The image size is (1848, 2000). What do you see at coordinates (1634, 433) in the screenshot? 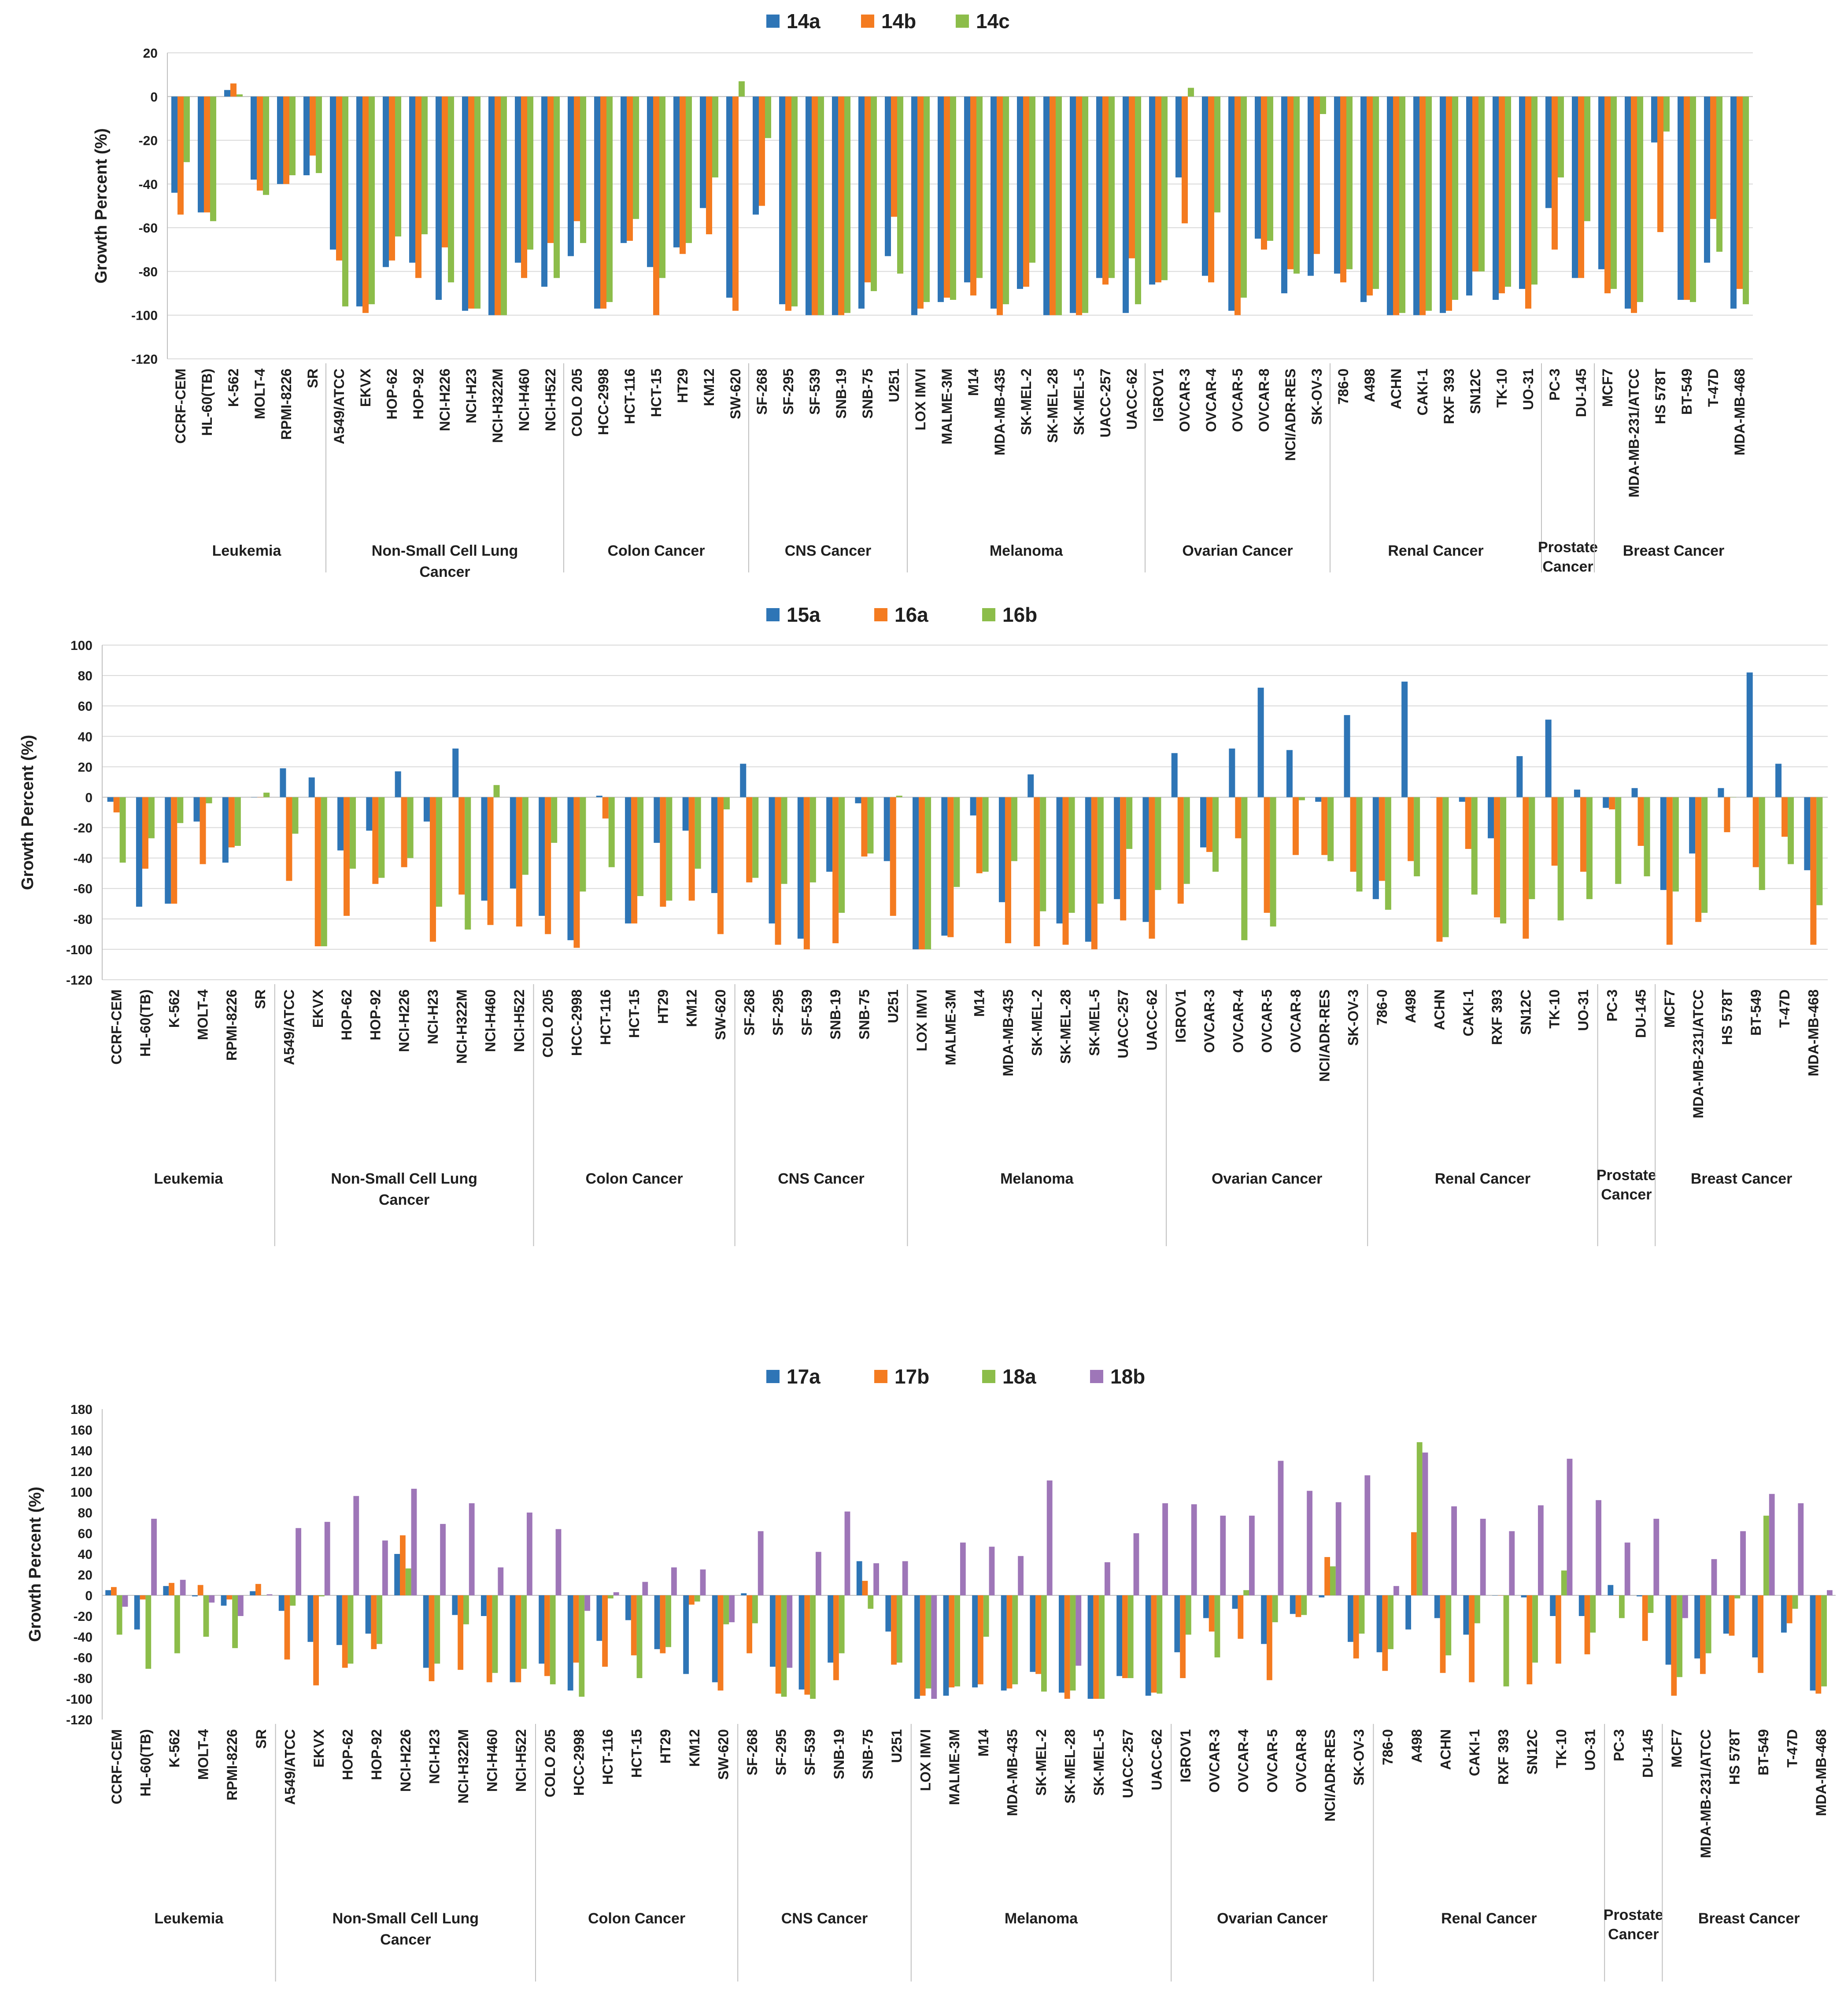
I see `category-label: MDA-MB-231/ATCC` at bounding box center [1634, 433].